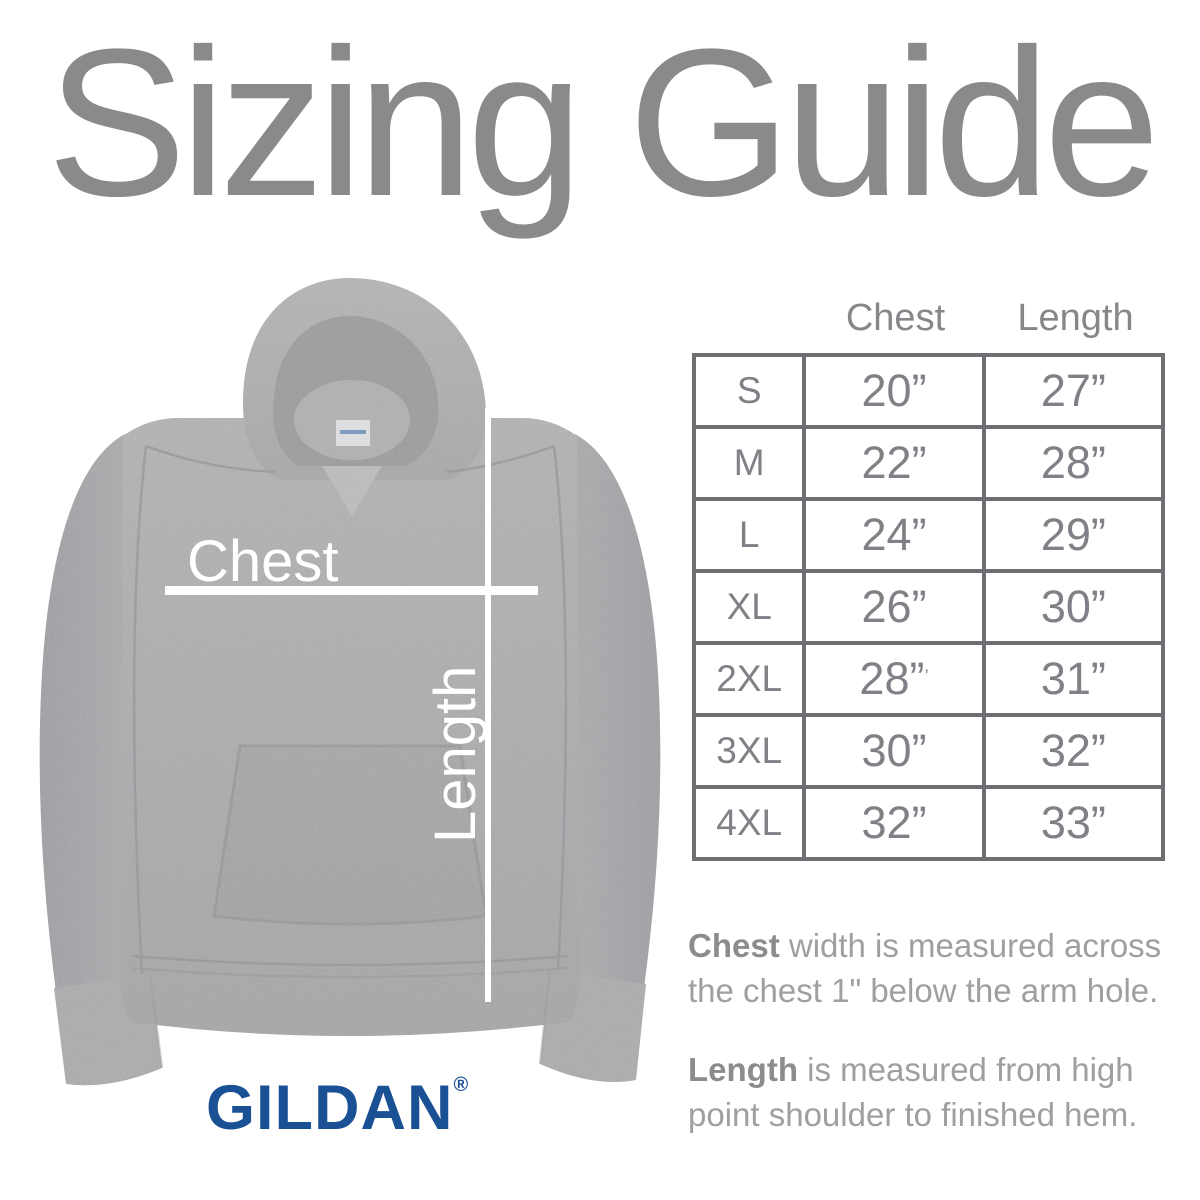  What do you see at coordinates (894, 535) in the screenshot?
I see `chest-cell: 24”` at bounding box center [894, 535].